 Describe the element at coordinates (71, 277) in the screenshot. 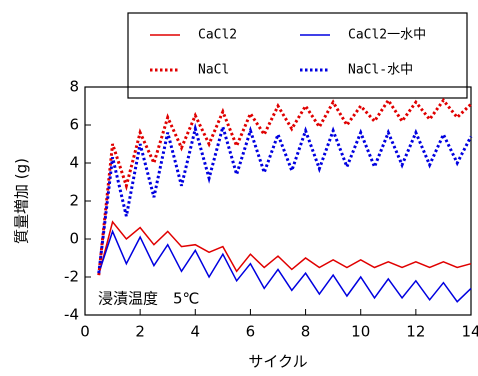

I see `y-tick-label: -2` at that location.